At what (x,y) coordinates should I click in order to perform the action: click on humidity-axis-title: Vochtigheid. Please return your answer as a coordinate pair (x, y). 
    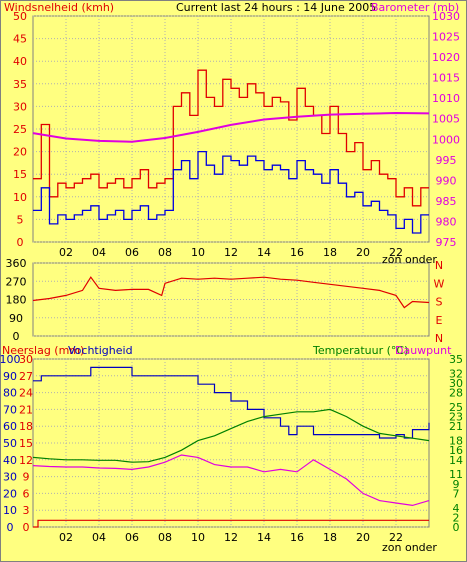
    Looking at the image, I should click on (100, 350).